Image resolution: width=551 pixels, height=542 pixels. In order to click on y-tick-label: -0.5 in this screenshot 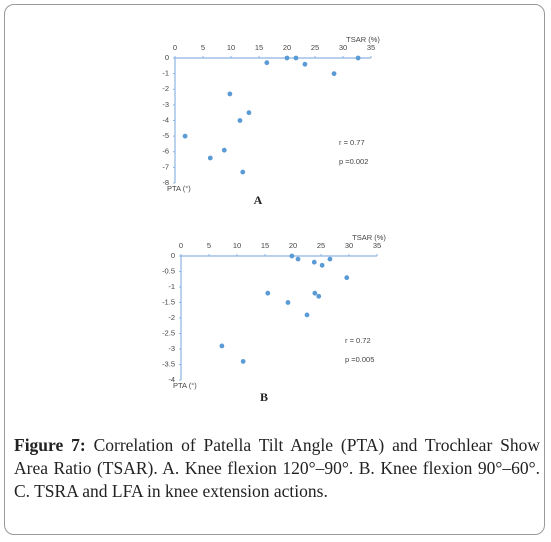, I will do `click(168, 270)`.